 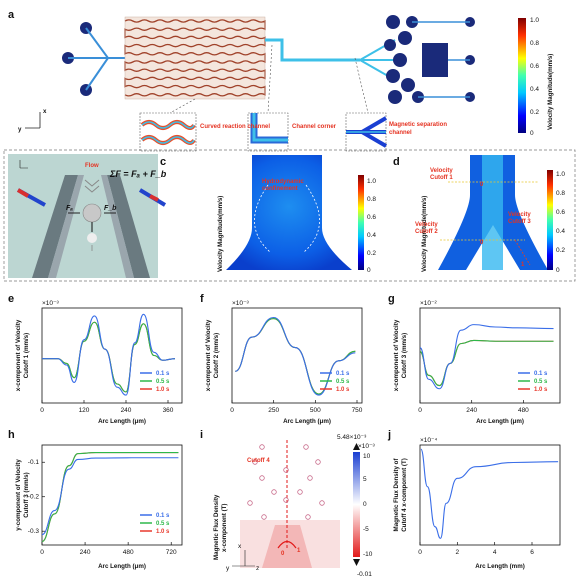 What do you see at coordinates (20, 129) in the screenshot?
I see `panel-a-axis-y: y` at bounding box center [20, 129].